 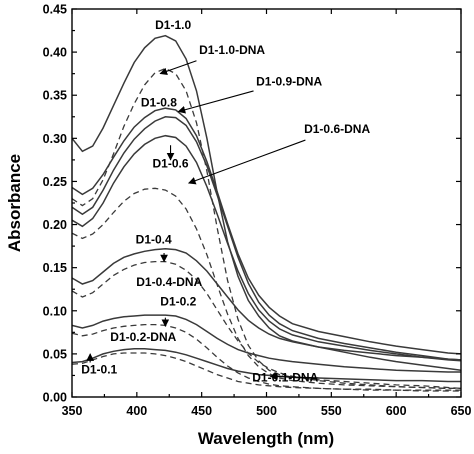 I want to click on x-tick-label: 650, so click(x=461, y=411).